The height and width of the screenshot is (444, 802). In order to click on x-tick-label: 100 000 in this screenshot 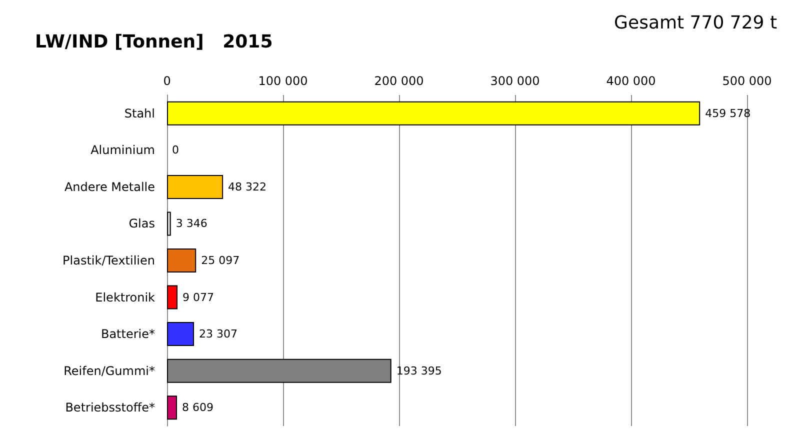, I will do `click(283, 81)`.